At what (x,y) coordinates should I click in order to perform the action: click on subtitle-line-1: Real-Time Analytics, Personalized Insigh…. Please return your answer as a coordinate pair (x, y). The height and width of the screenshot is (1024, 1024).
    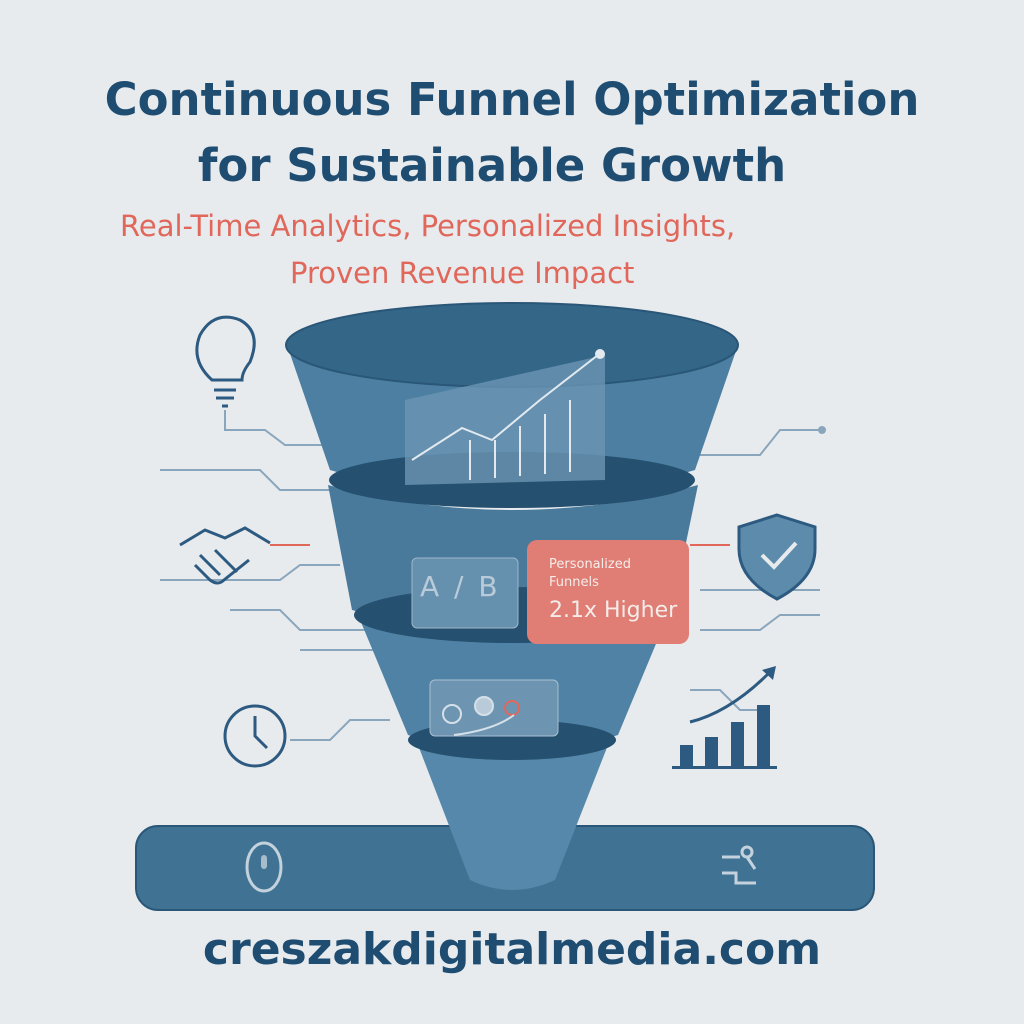
    Looking at the image, I should click on (428, 226).